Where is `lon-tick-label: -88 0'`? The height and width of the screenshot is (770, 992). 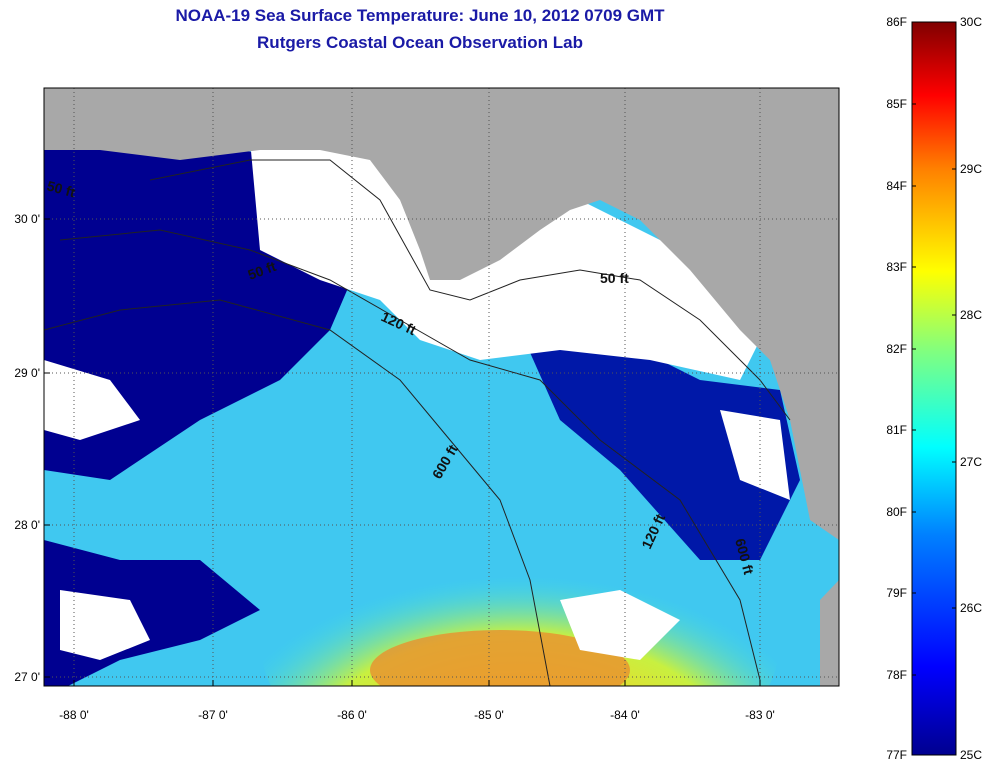 lon-tick-label: -88 0' is located at coordinates (74, 715).